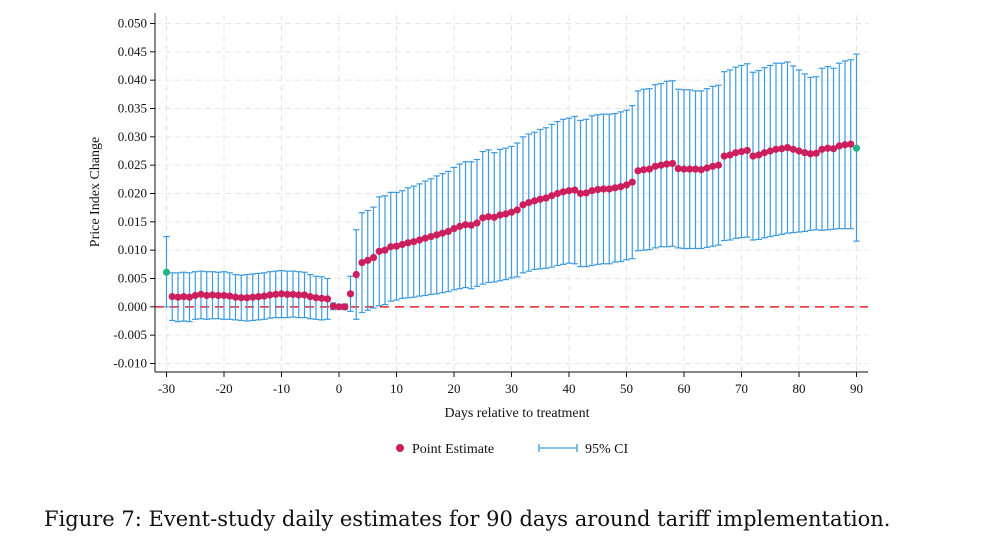 The width and height of the screenshot is (1000, 557). Describe the element at coordinates (626, 388) in the screenshot. I see `x-tick-label: 50` at that location.